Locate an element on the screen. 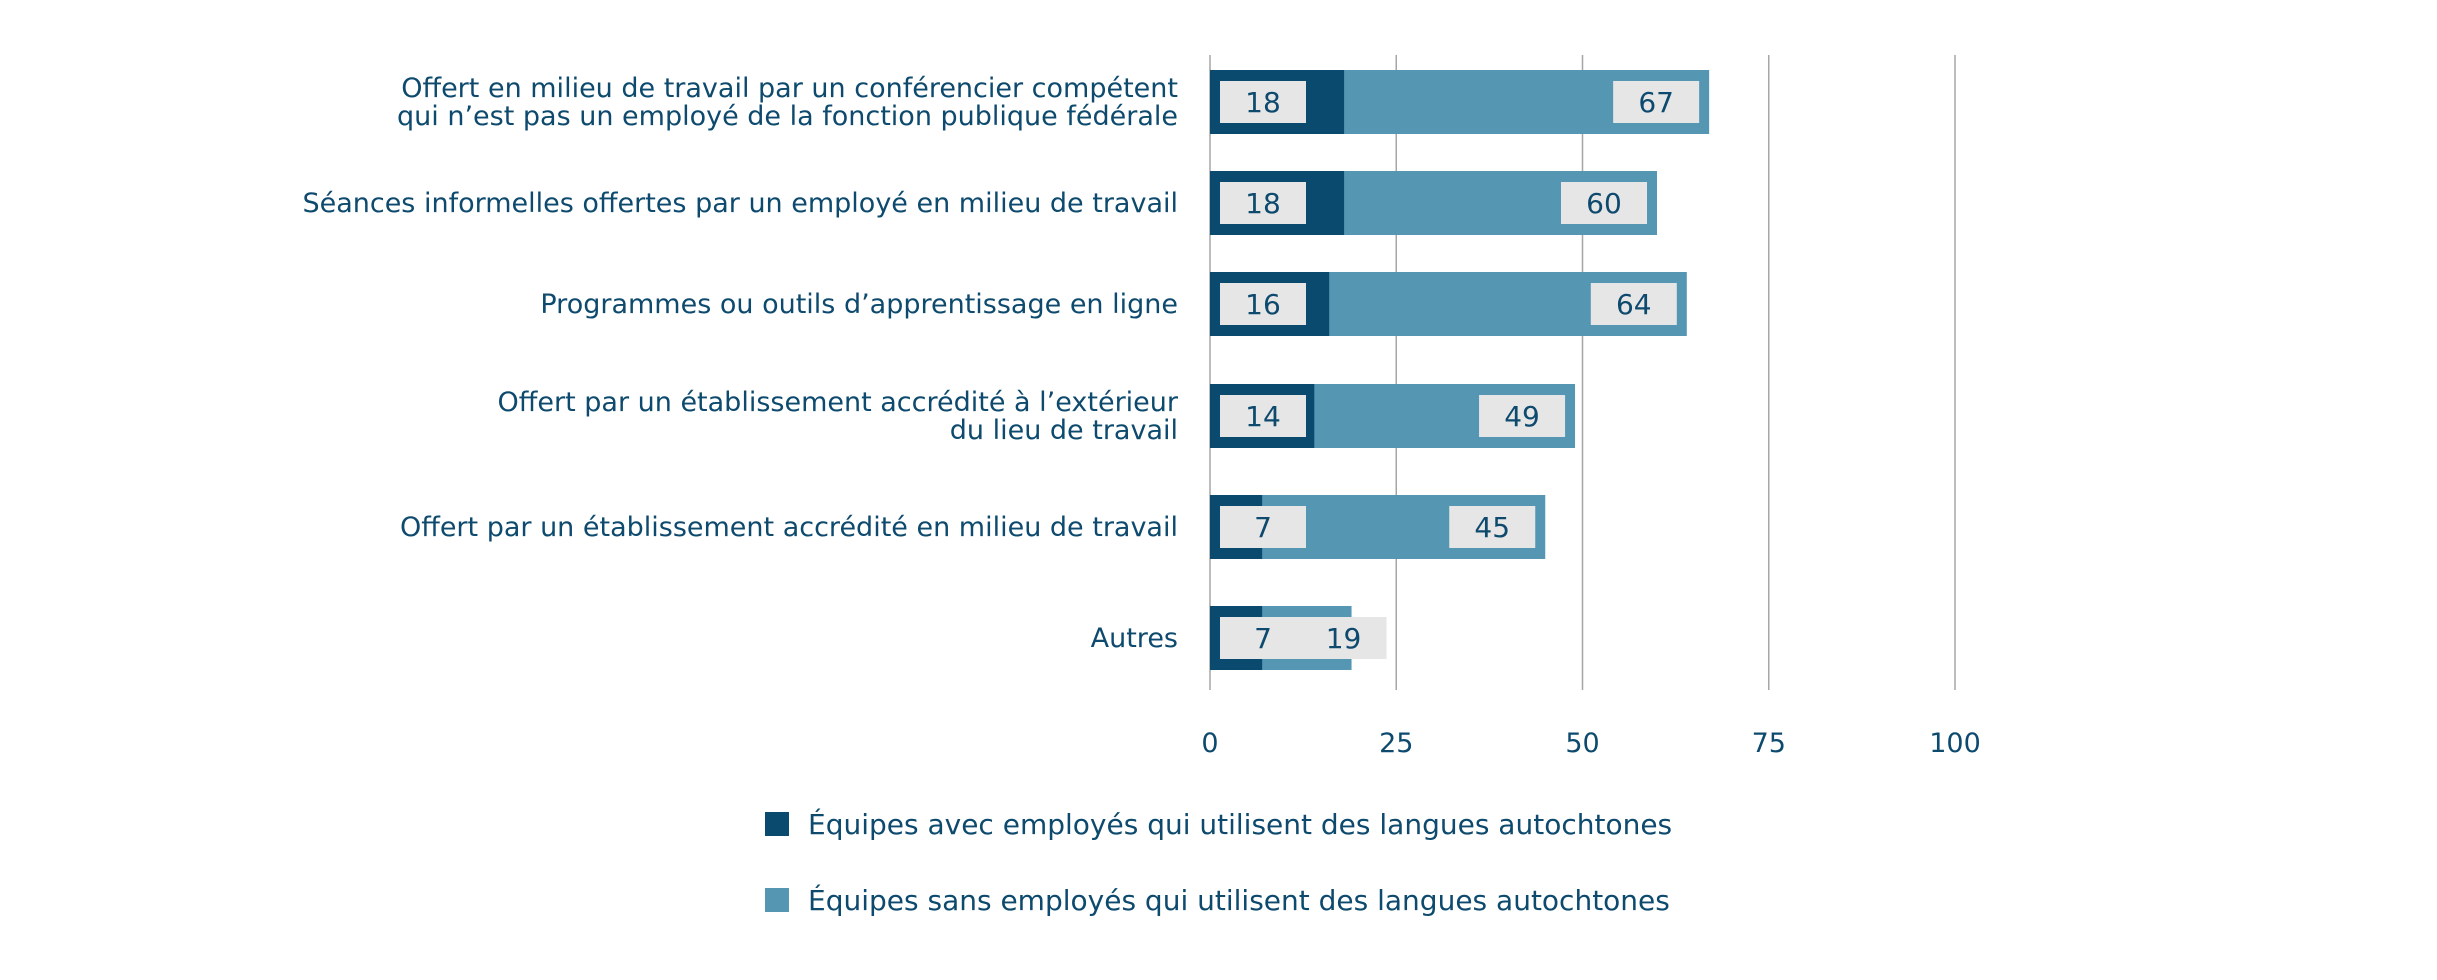 The image size is (2437, 980). data-label-series-2: 64 is located at coordinates (1634, 304).